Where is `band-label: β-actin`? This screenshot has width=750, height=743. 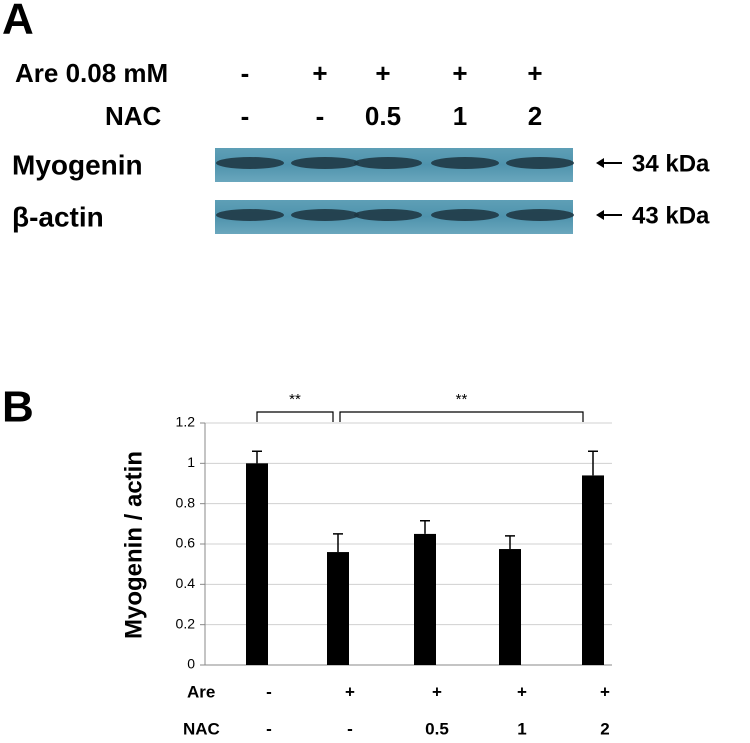 band-label: β-actin is located at coordinates (58, 216).